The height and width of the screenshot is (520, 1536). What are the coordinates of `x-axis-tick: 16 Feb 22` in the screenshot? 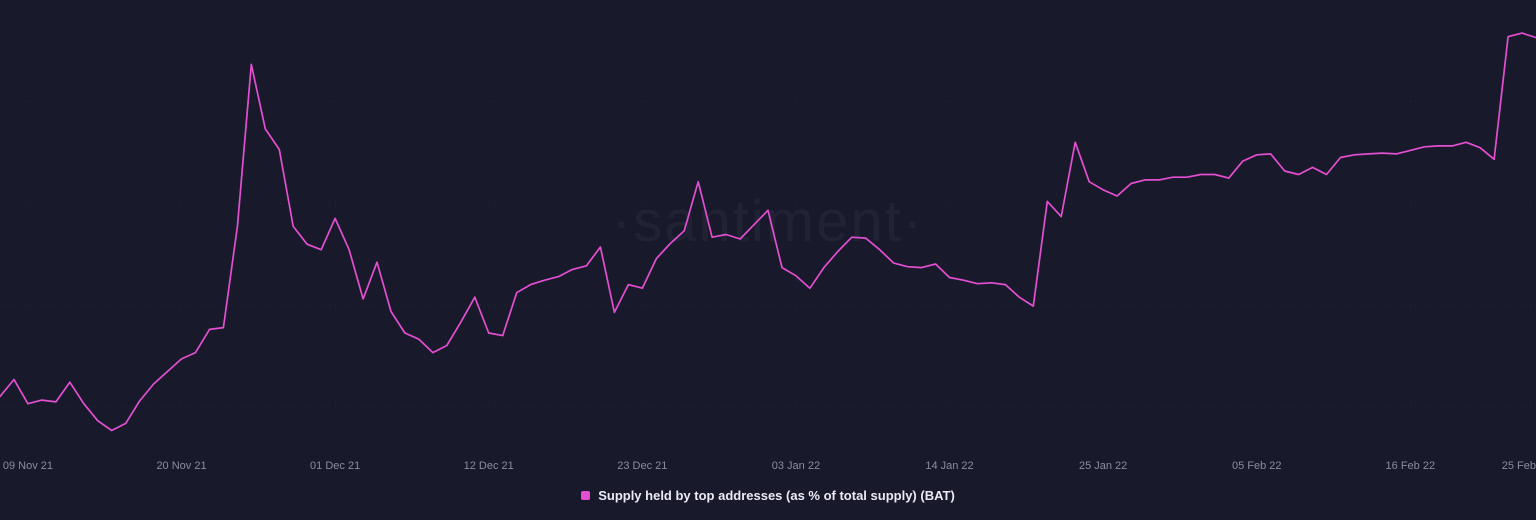 It's located at (1410, 466).